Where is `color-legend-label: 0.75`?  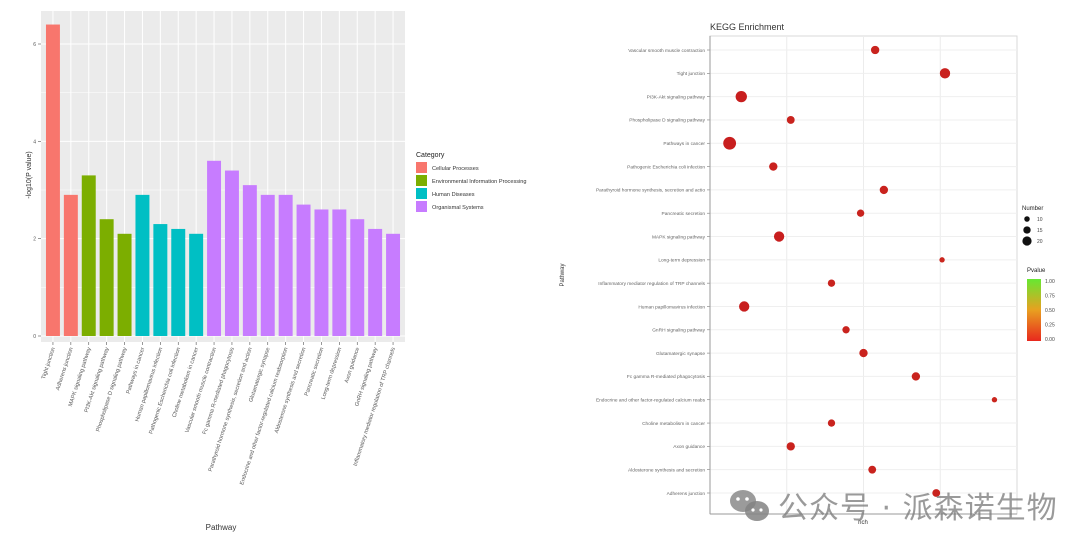
color-legend-label: 0.75 is located at coordinates (1050, 297).